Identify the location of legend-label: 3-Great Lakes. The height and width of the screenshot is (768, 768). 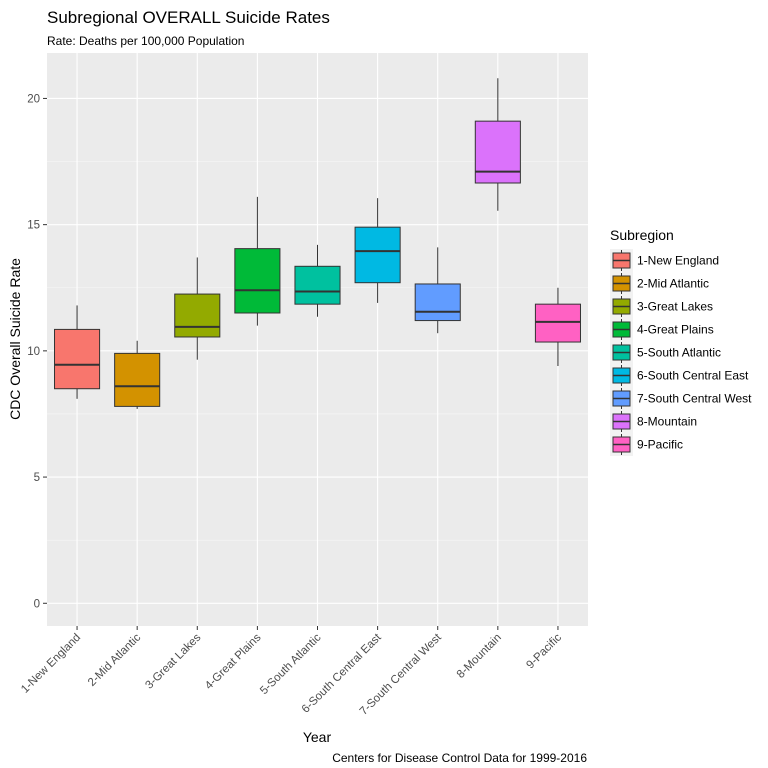
(675, 307).